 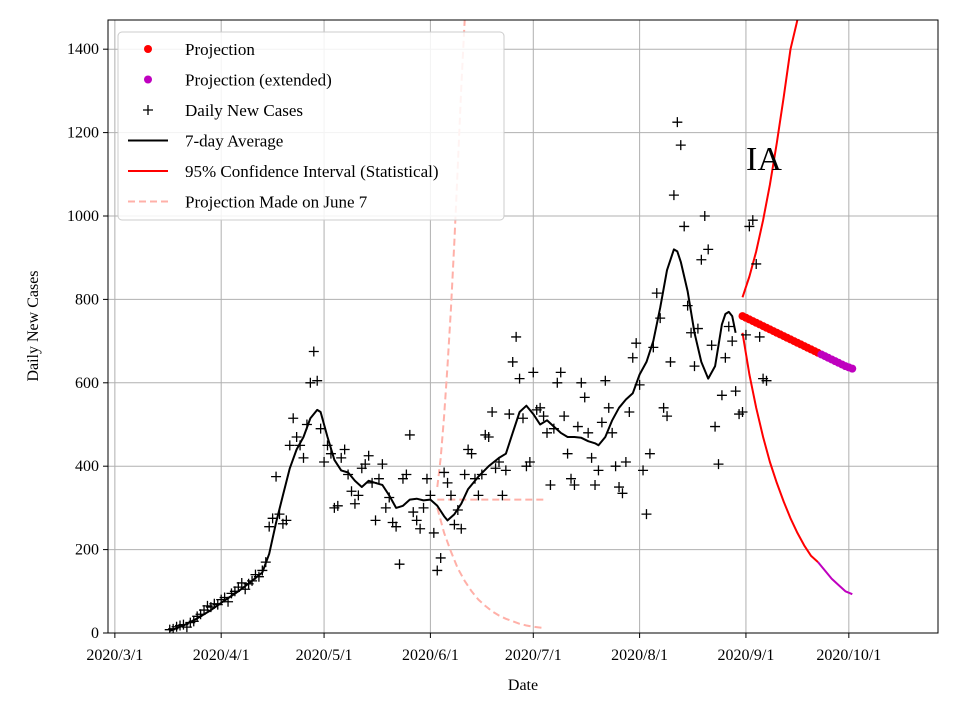 I want to click on x-axis-label: Date, so click(x=523, y=685).